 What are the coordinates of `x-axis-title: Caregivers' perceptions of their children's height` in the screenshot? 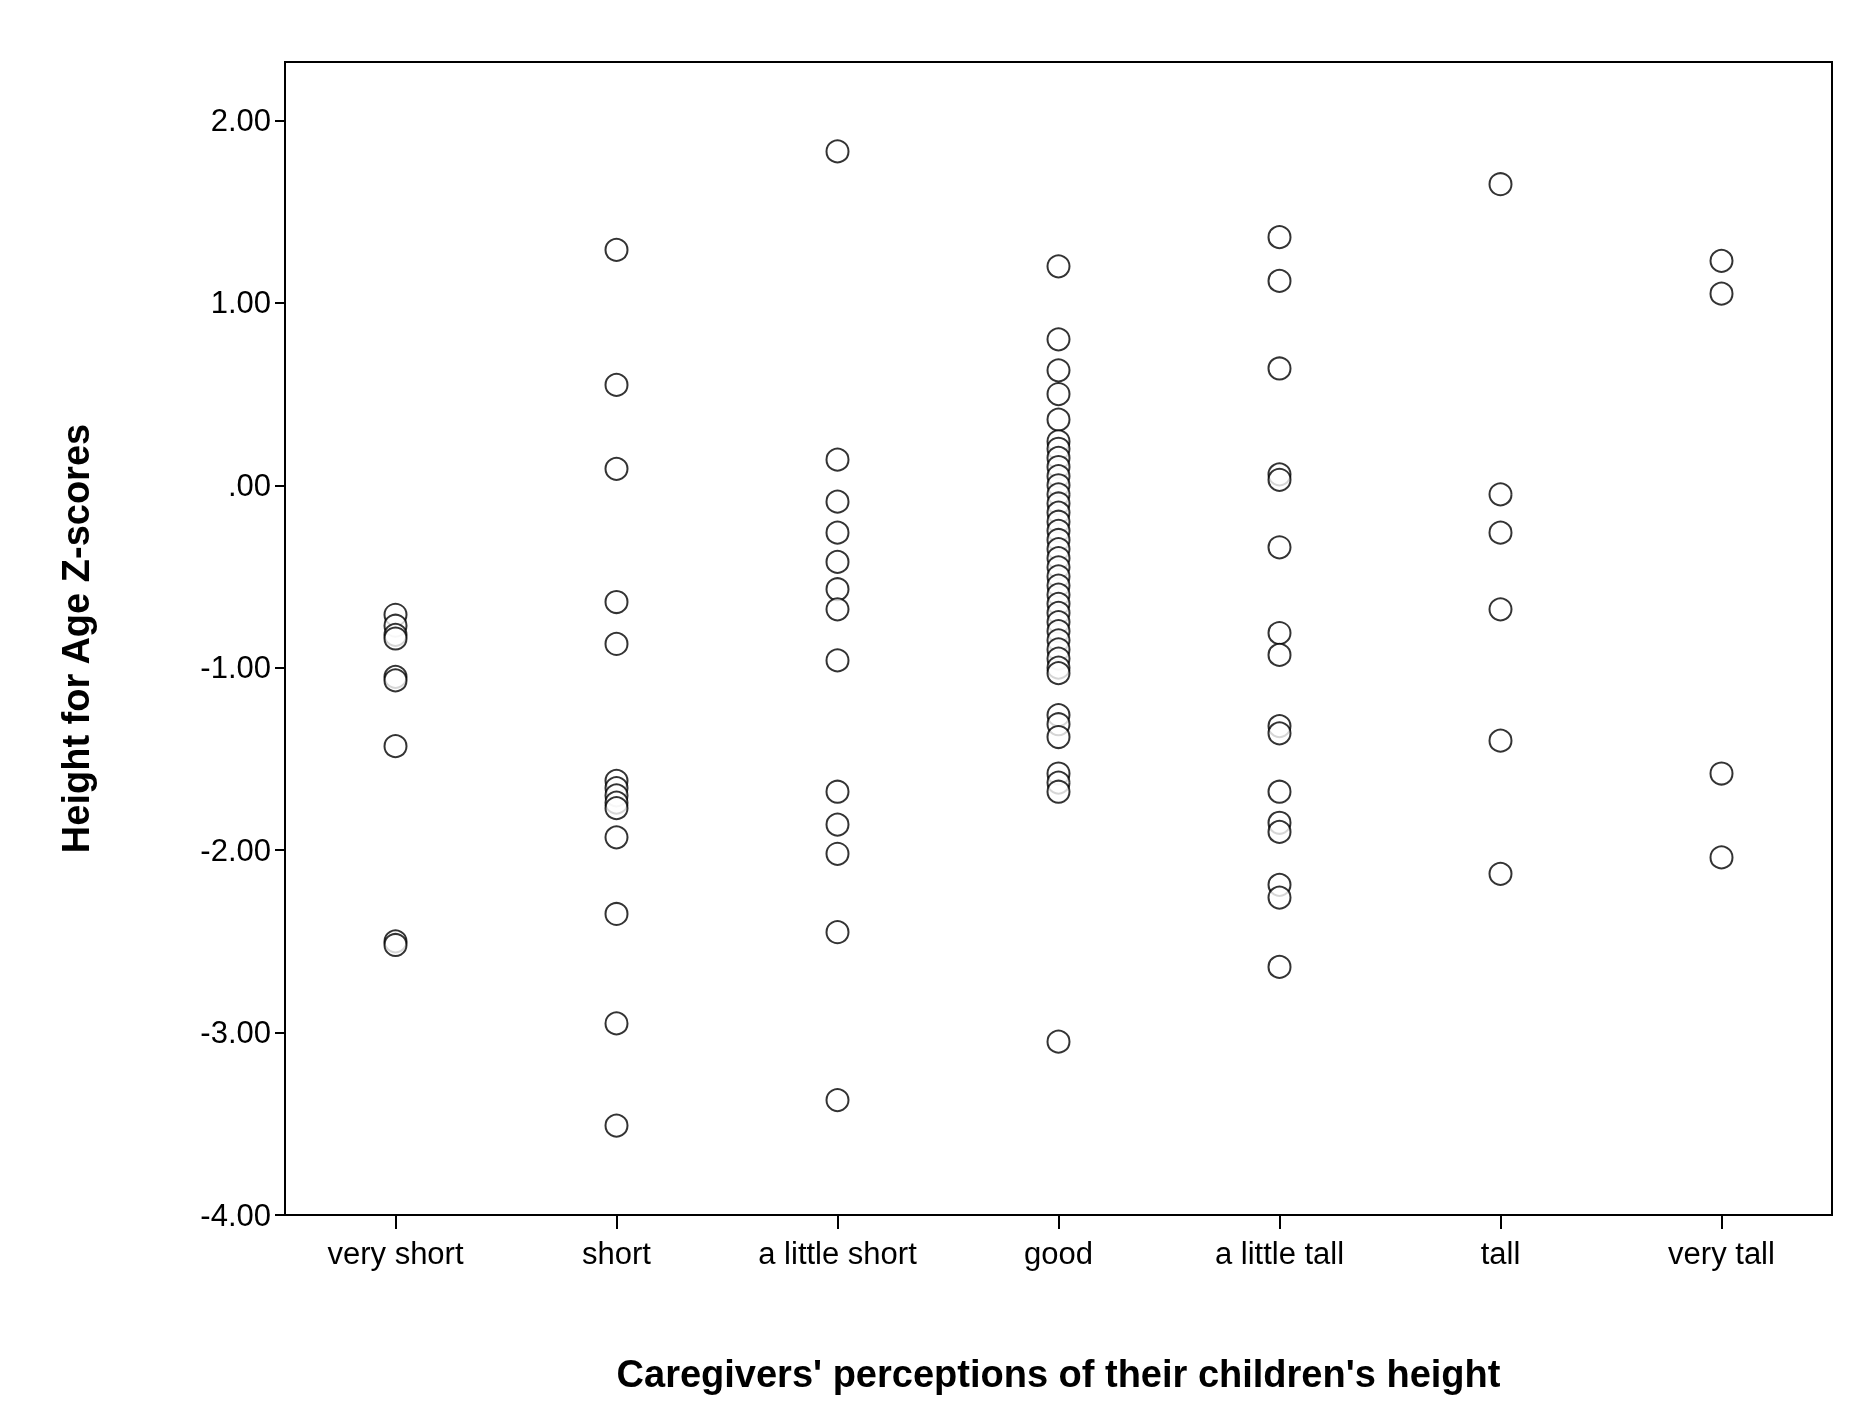 It's located at (1058, 1374).